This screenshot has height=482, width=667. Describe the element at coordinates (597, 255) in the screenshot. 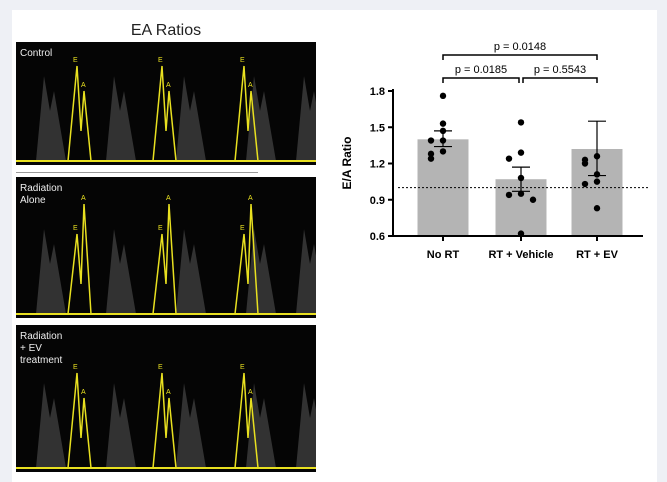

I see `x-tick-label: RT + EV` at that location.